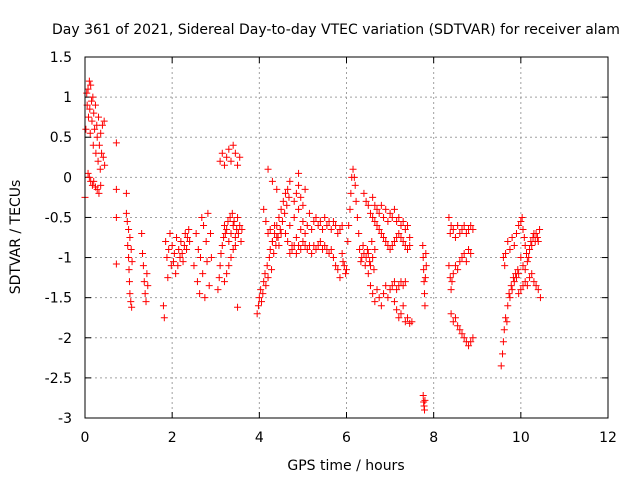 This screenshot has width=640, height=480. I want to click on y-tick-label: -2, so click(65, 339).